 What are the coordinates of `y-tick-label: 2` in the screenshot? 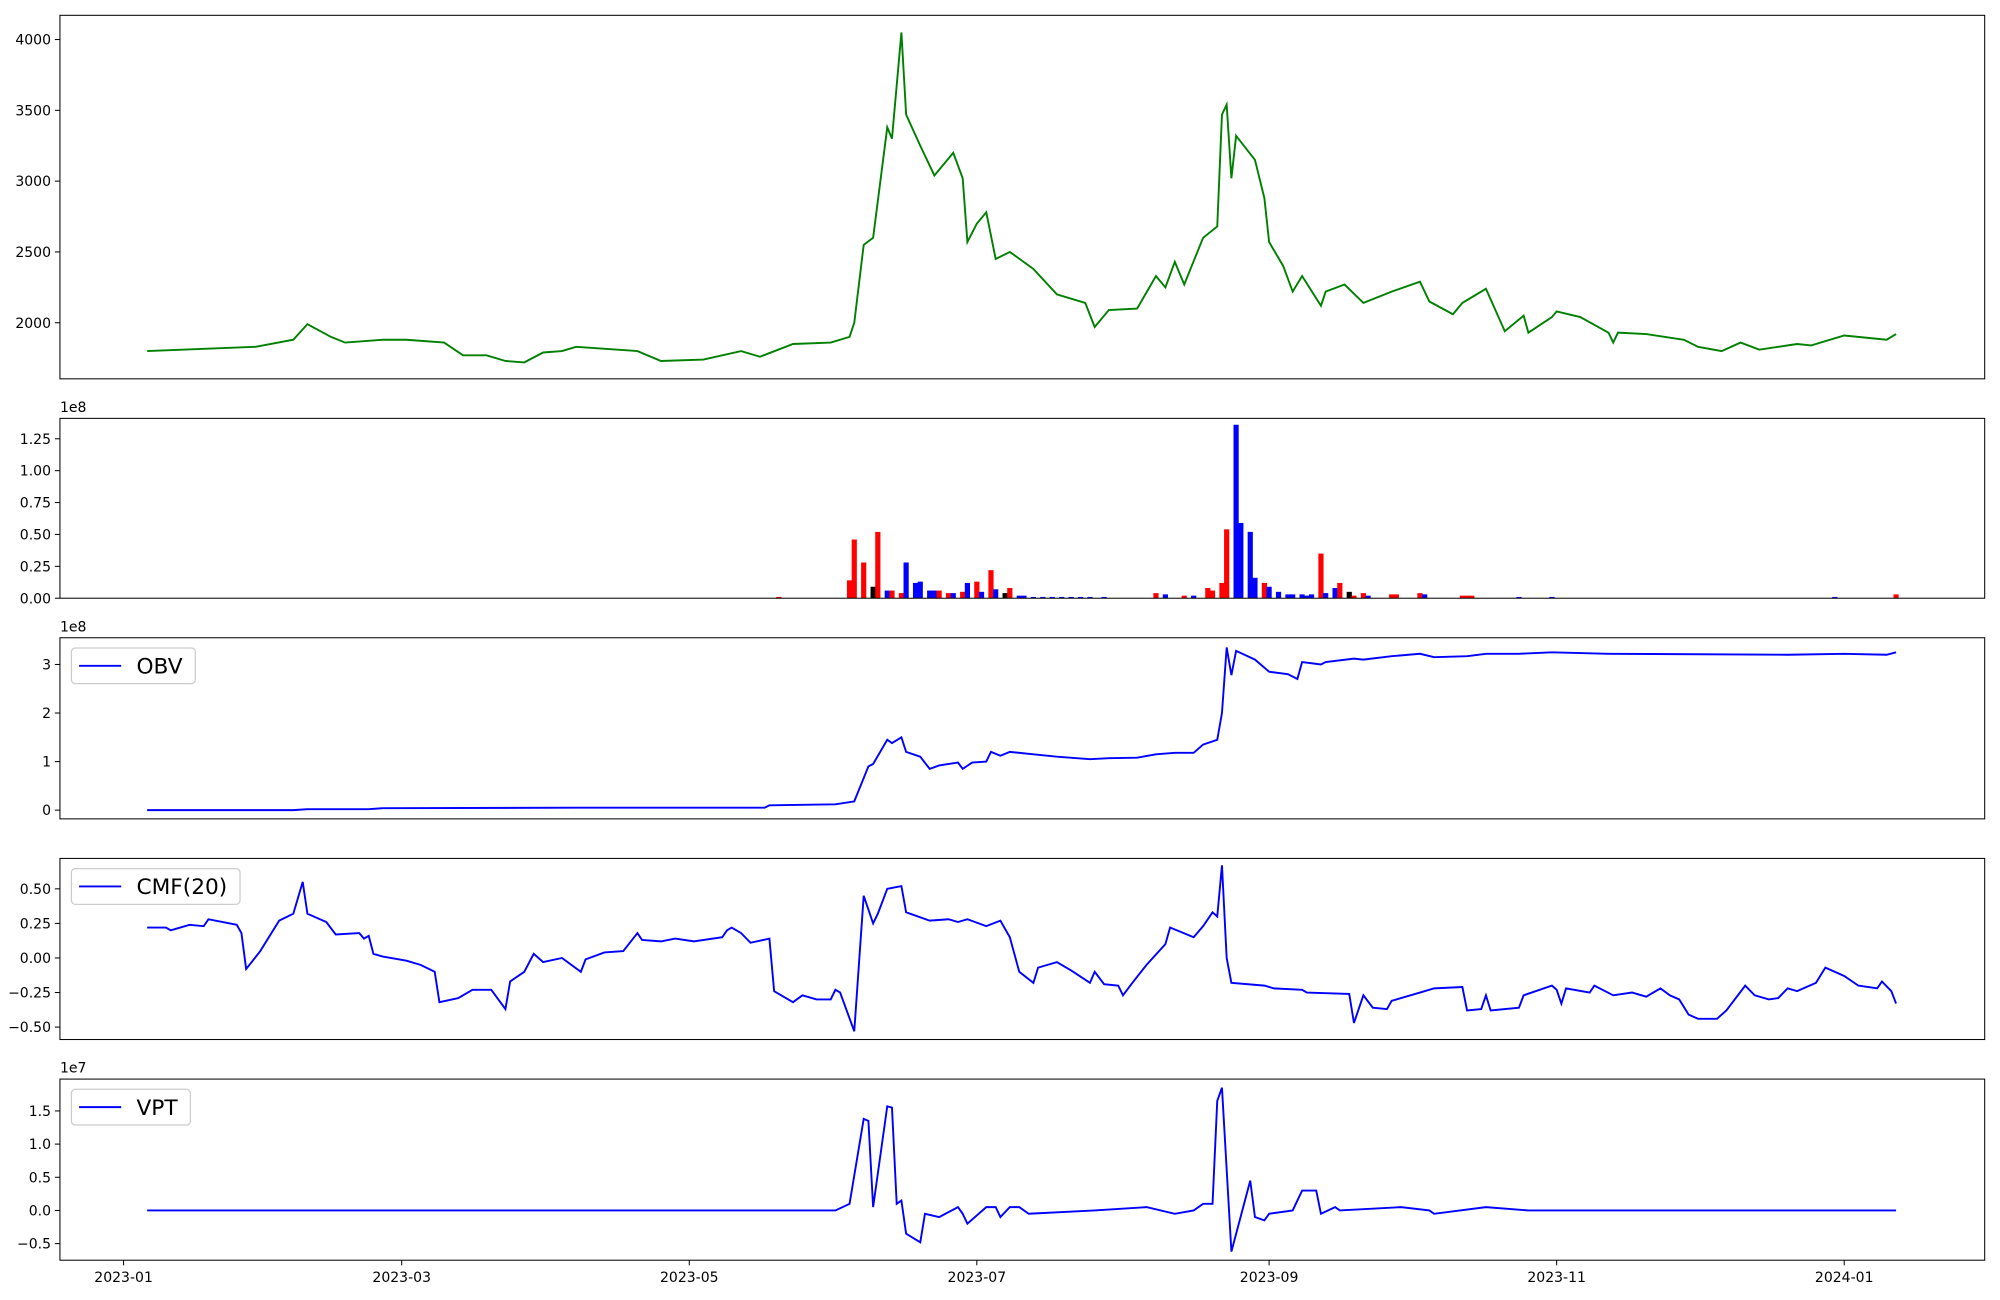 It's located at (46, 714).